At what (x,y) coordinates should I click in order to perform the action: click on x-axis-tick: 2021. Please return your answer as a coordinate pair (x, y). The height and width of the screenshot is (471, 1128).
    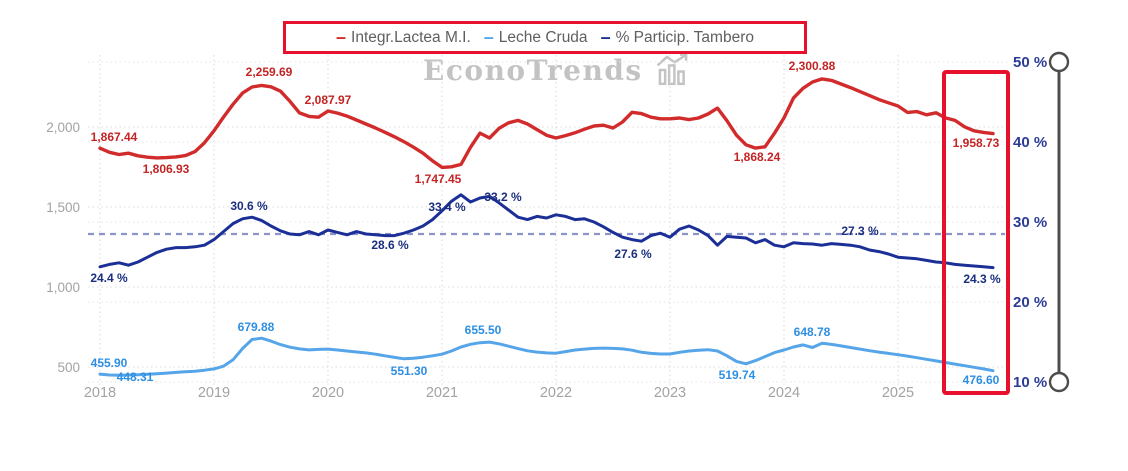
    Looking at the image, I should click on (442, 393).